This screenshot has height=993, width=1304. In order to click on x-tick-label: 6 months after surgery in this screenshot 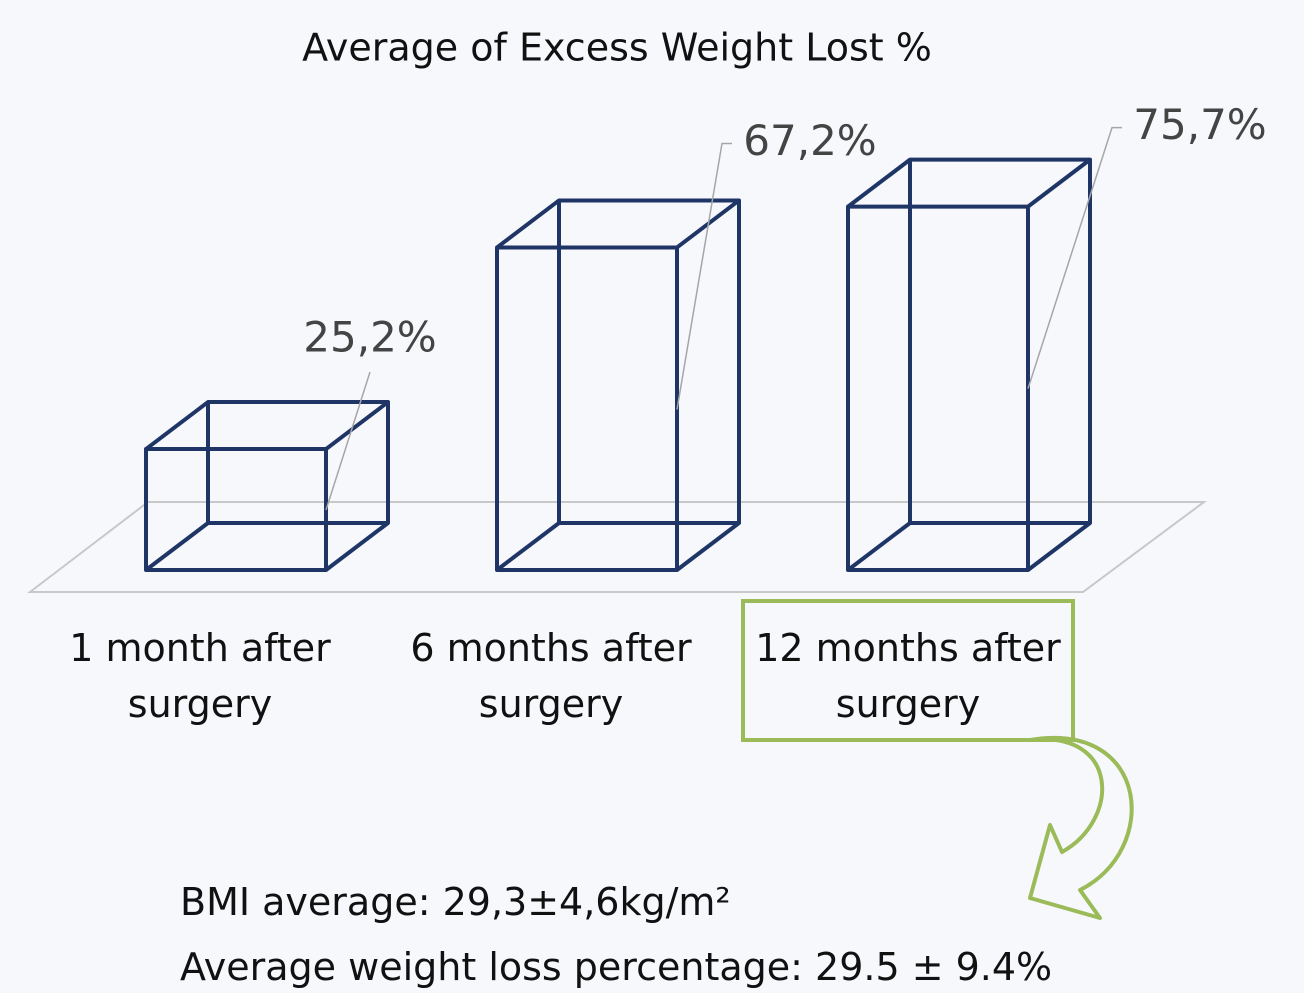, I will do `click(551, 676)`.